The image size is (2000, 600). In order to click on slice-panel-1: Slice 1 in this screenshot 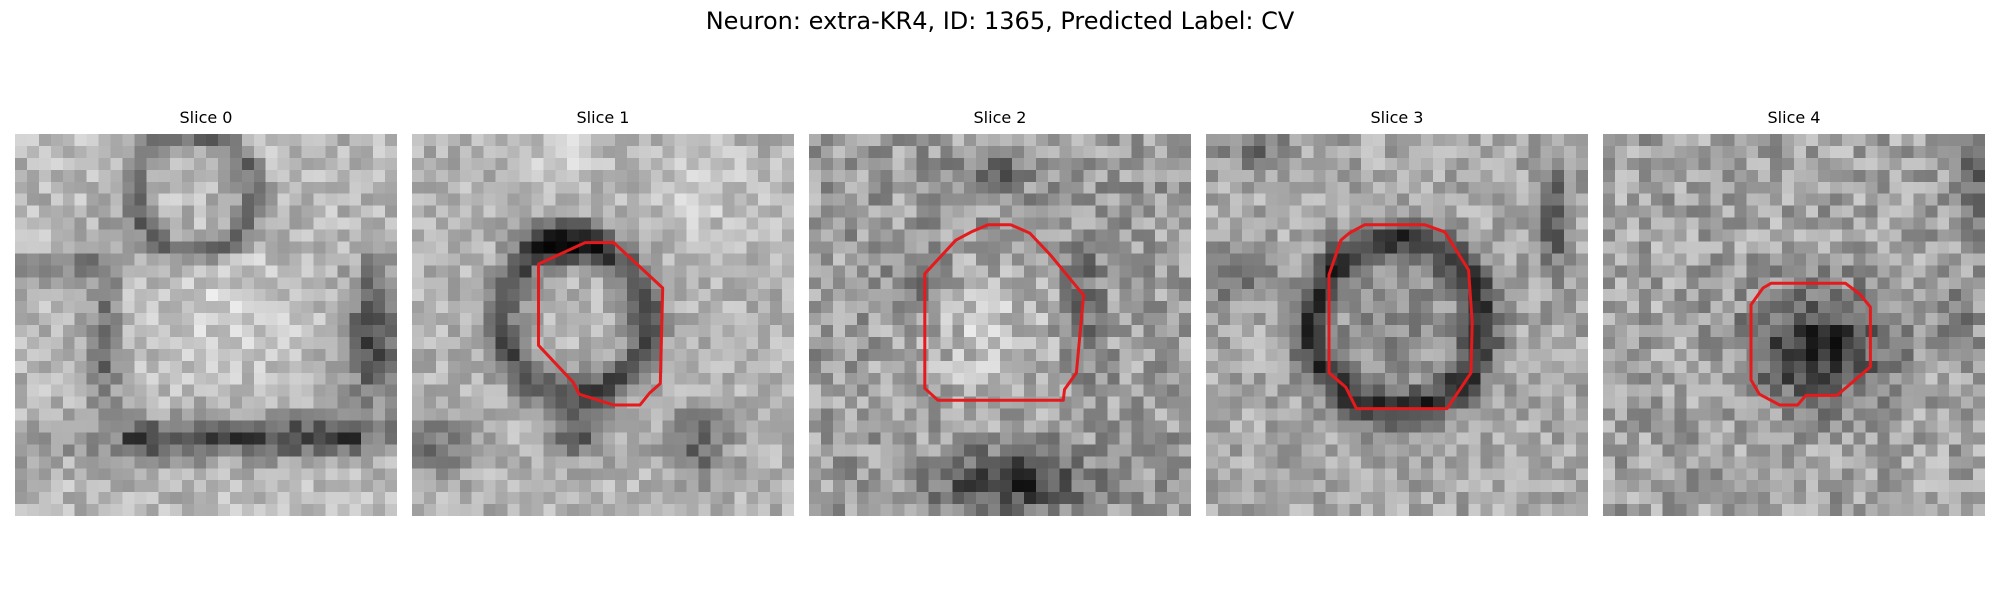, I will do `click(603, 314)`.